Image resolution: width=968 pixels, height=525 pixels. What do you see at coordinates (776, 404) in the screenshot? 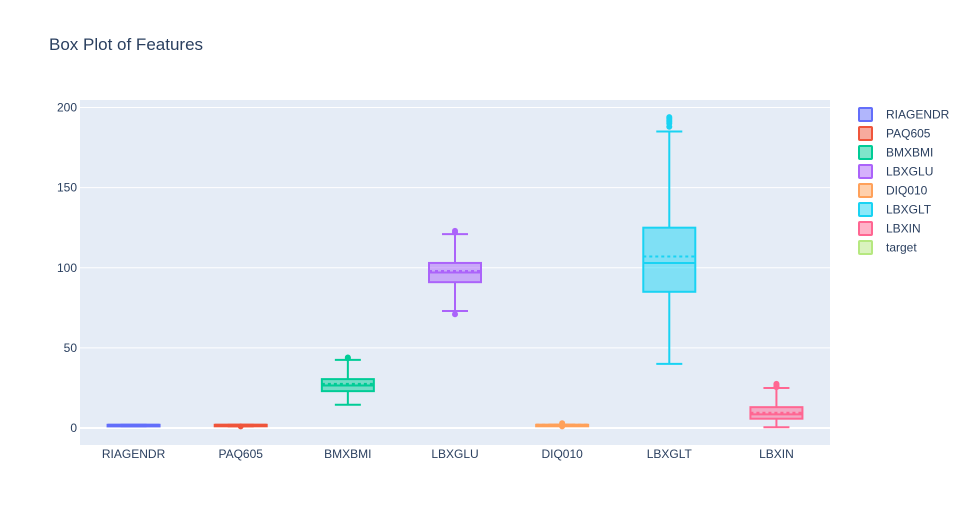
I see `box-lbxin` at bounding box center [776, 404].